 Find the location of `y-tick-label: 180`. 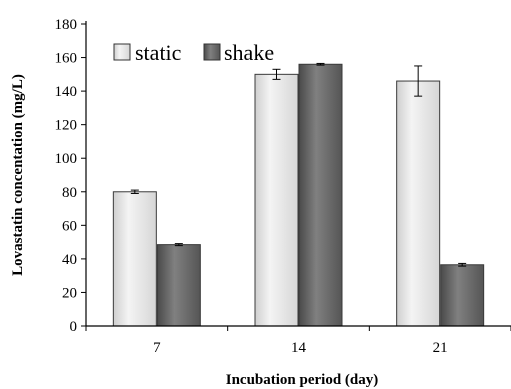

y-tick-label: 180 is located at coordinates (66, 25).